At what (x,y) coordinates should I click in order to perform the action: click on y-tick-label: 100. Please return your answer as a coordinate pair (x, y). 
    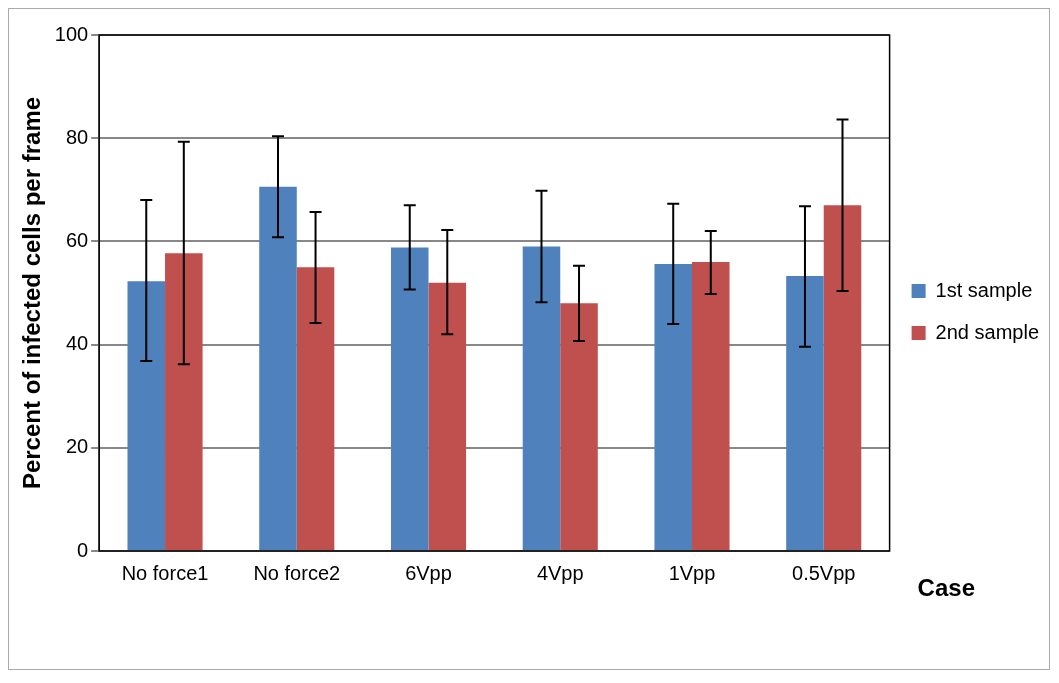
    Looking at the image, I should click on (71, 33).